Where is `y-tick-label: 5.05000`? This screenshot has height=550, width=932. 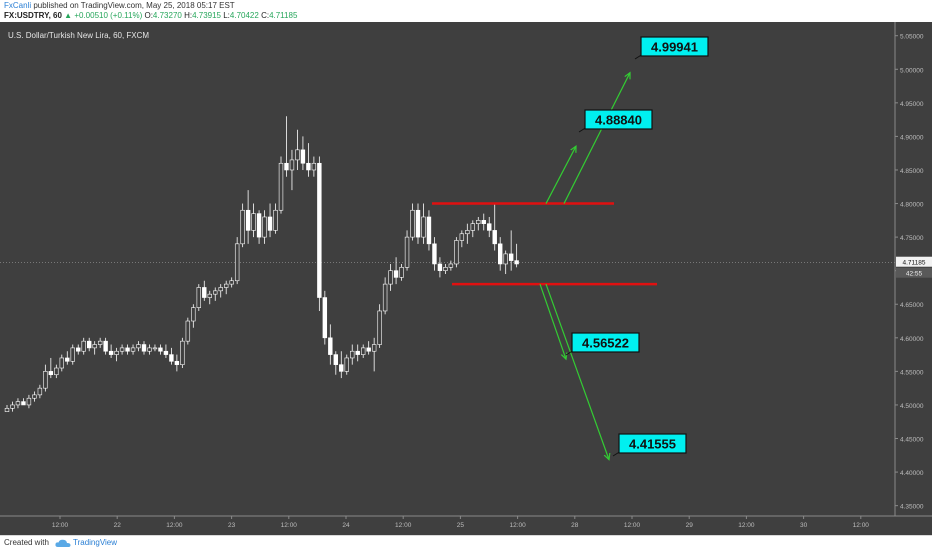
y-tick-label: 5.05000 is located at coordinates (912, 37).